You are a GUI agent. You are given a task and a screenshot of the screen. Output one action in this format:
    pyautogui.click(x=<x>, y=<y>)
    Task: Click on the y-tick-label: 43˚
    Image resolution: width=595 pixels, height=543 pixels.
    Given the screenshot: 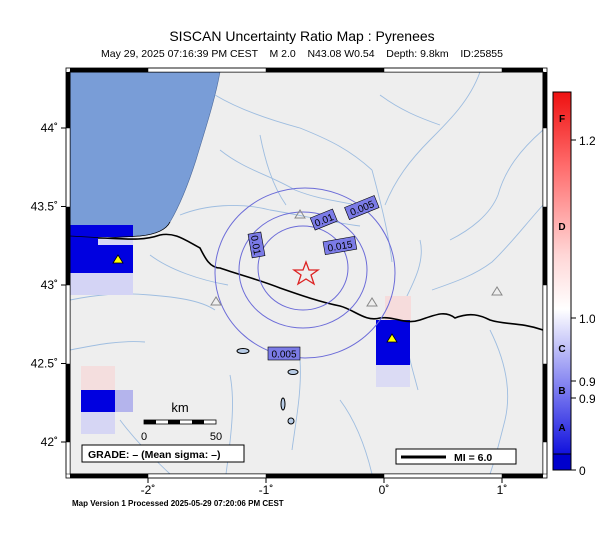 What is the action you would take?
    pyautogui.click(x=49, y=285)
    